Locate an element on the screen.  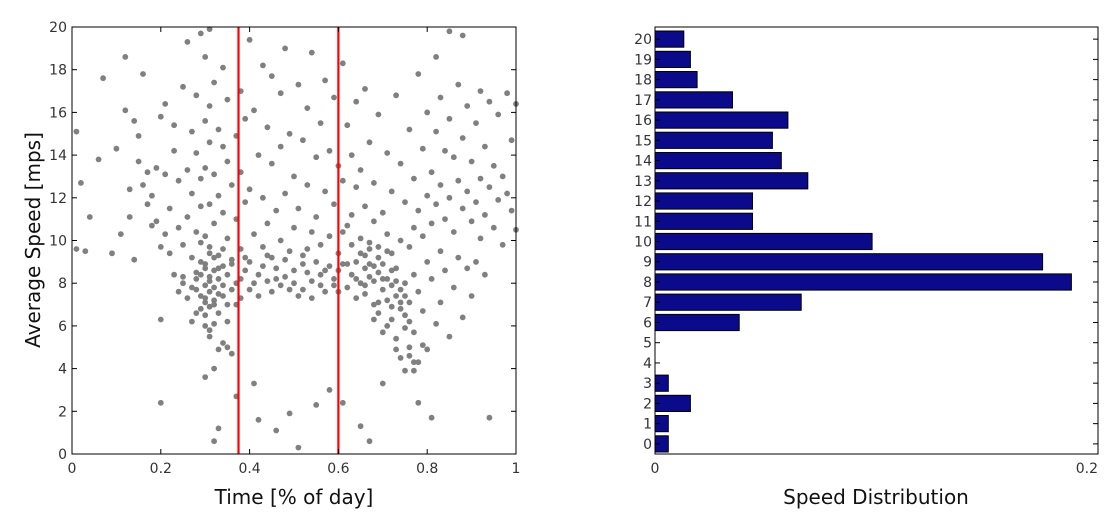
scatter-x-axis-label: Time [% of day] is located at coordinates (294, 497).